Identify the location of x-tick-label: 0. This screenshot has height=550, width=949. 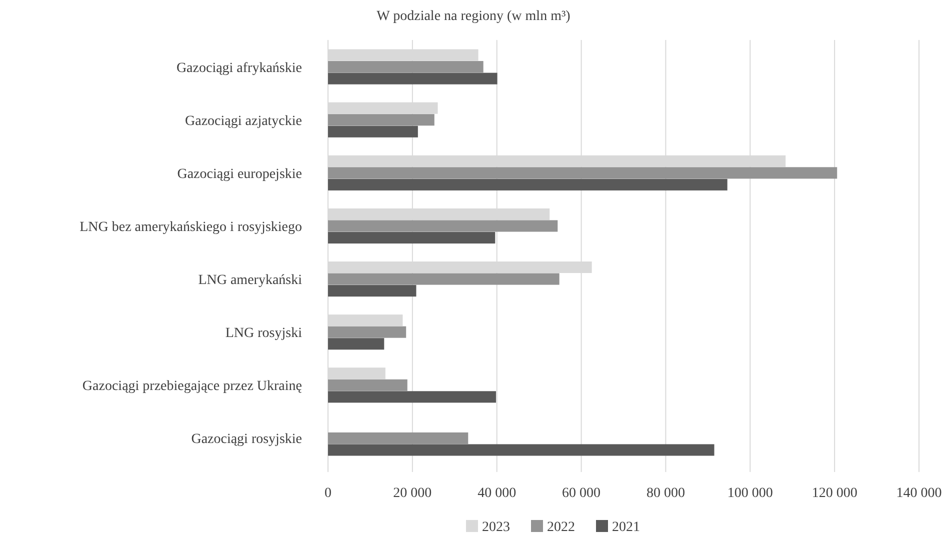
(328, 493).